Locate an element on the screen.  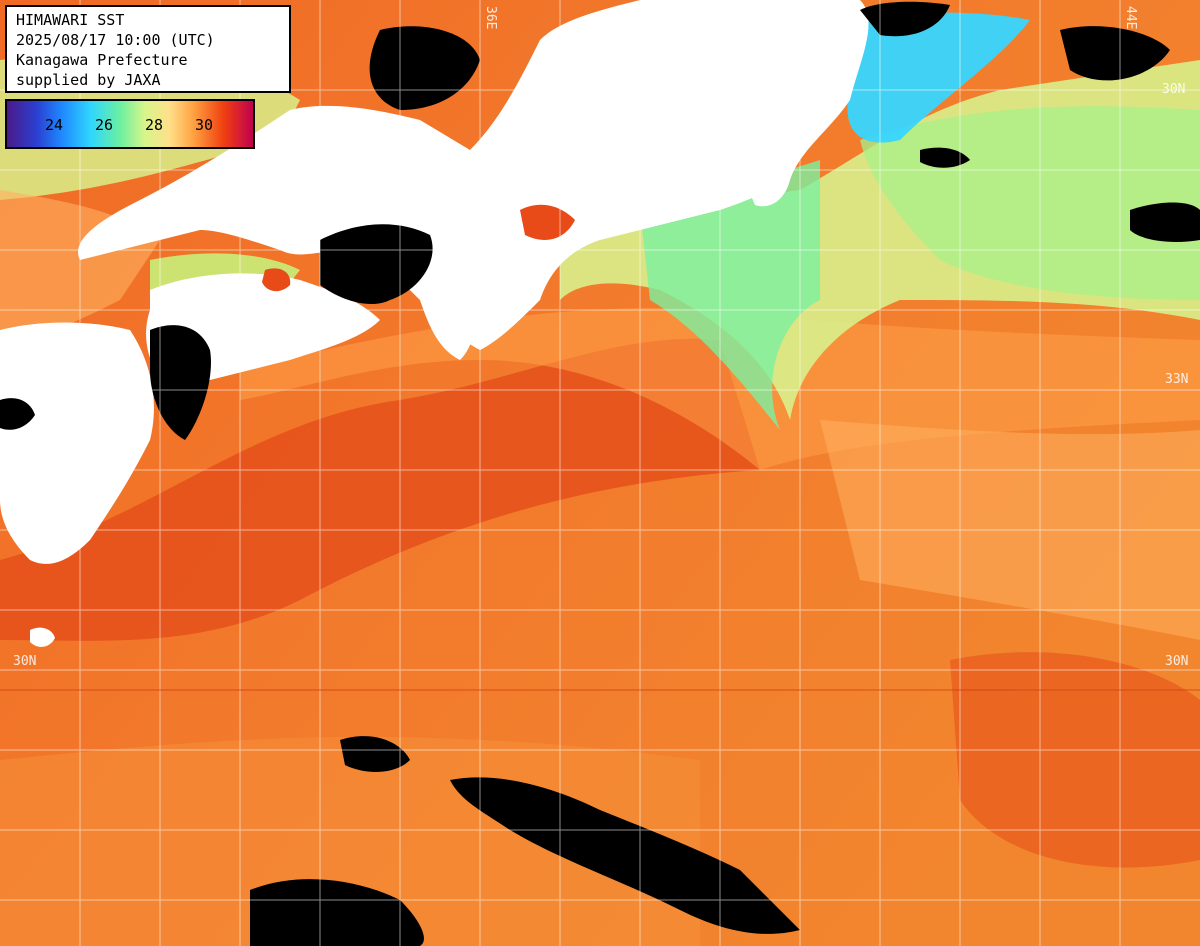
cloud-west-small is located at coordinates (17, 414).